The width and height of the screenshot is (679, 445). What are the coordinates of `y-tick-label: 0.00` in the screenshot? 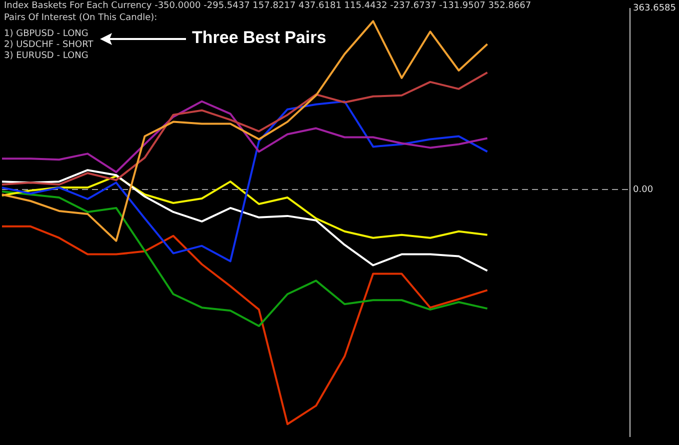 It's located at (643, 189).